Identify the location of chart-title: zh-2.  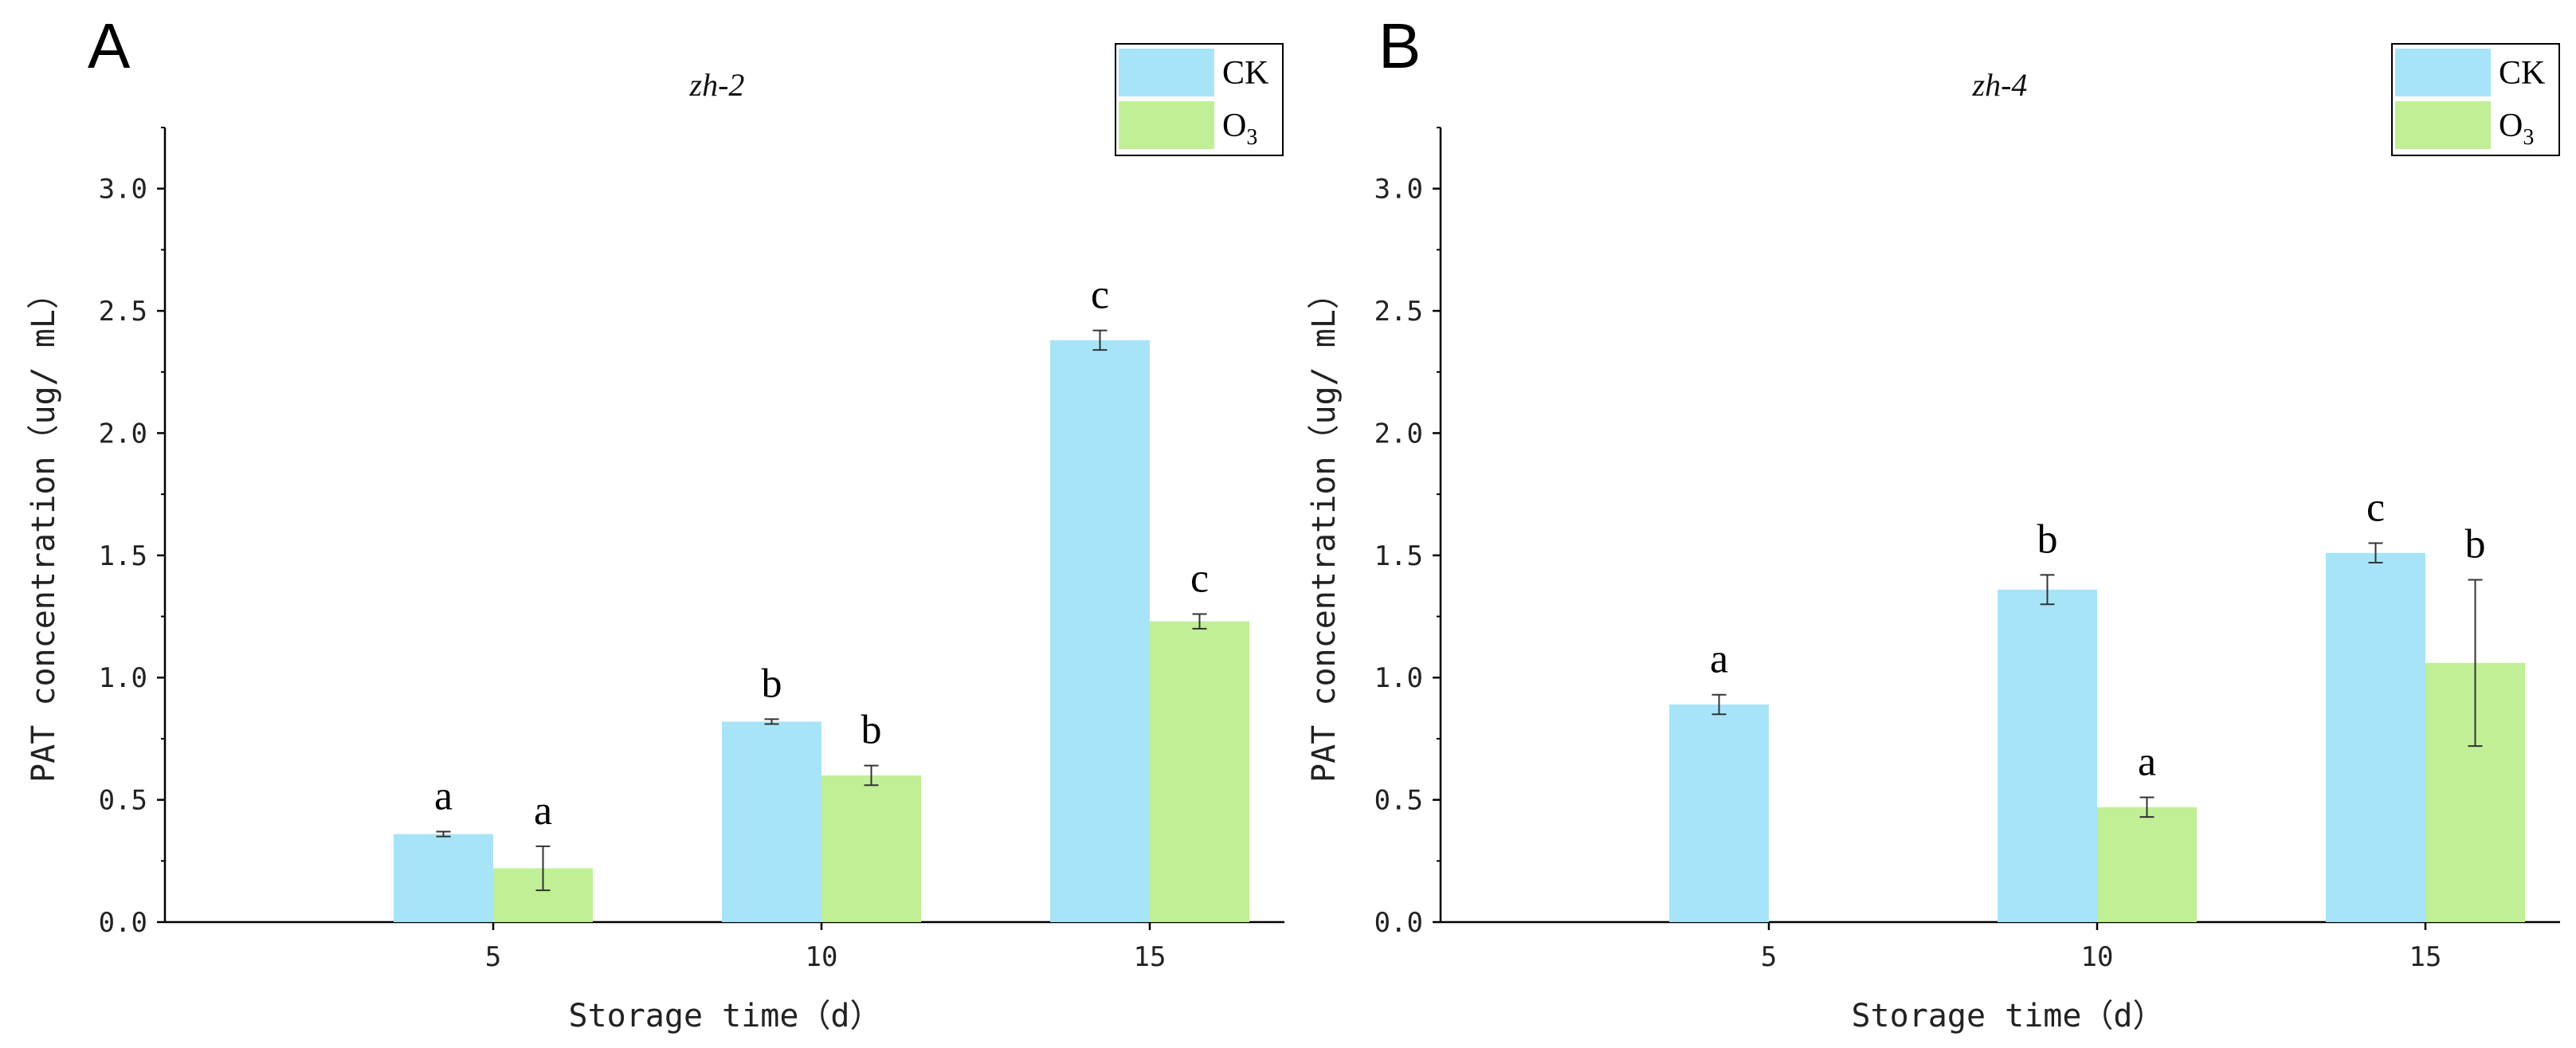
(717, 85).